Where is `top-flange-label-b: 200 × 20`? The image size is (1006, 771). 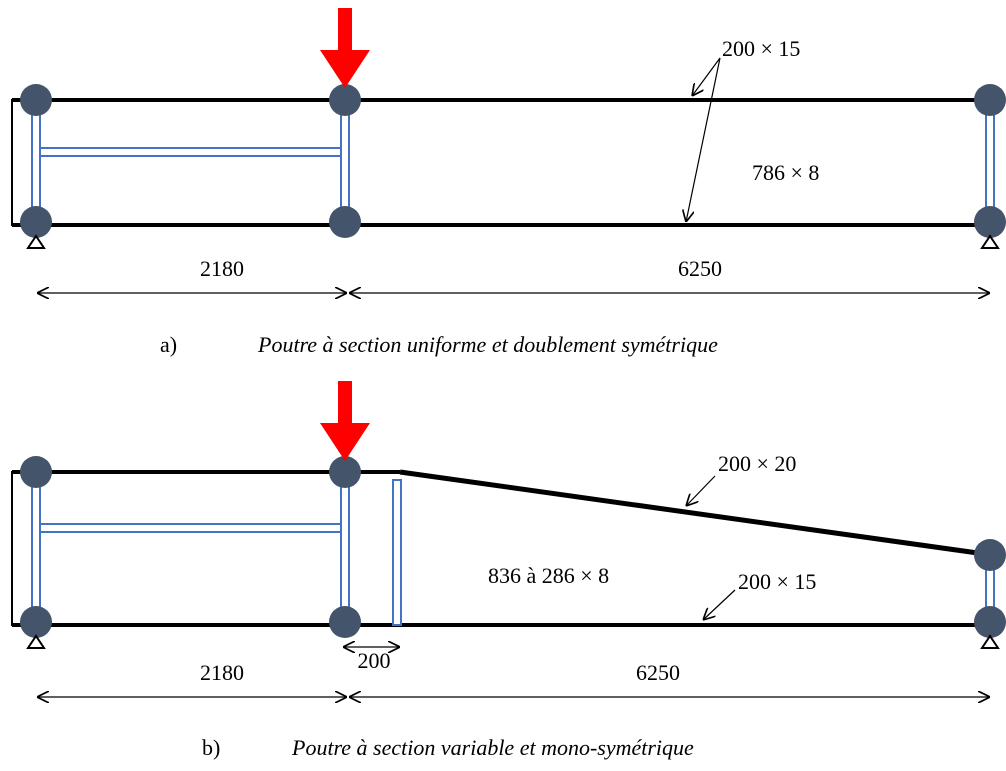
top-flange-label-b: 200 × 20 is located at coordinates (757, 463).